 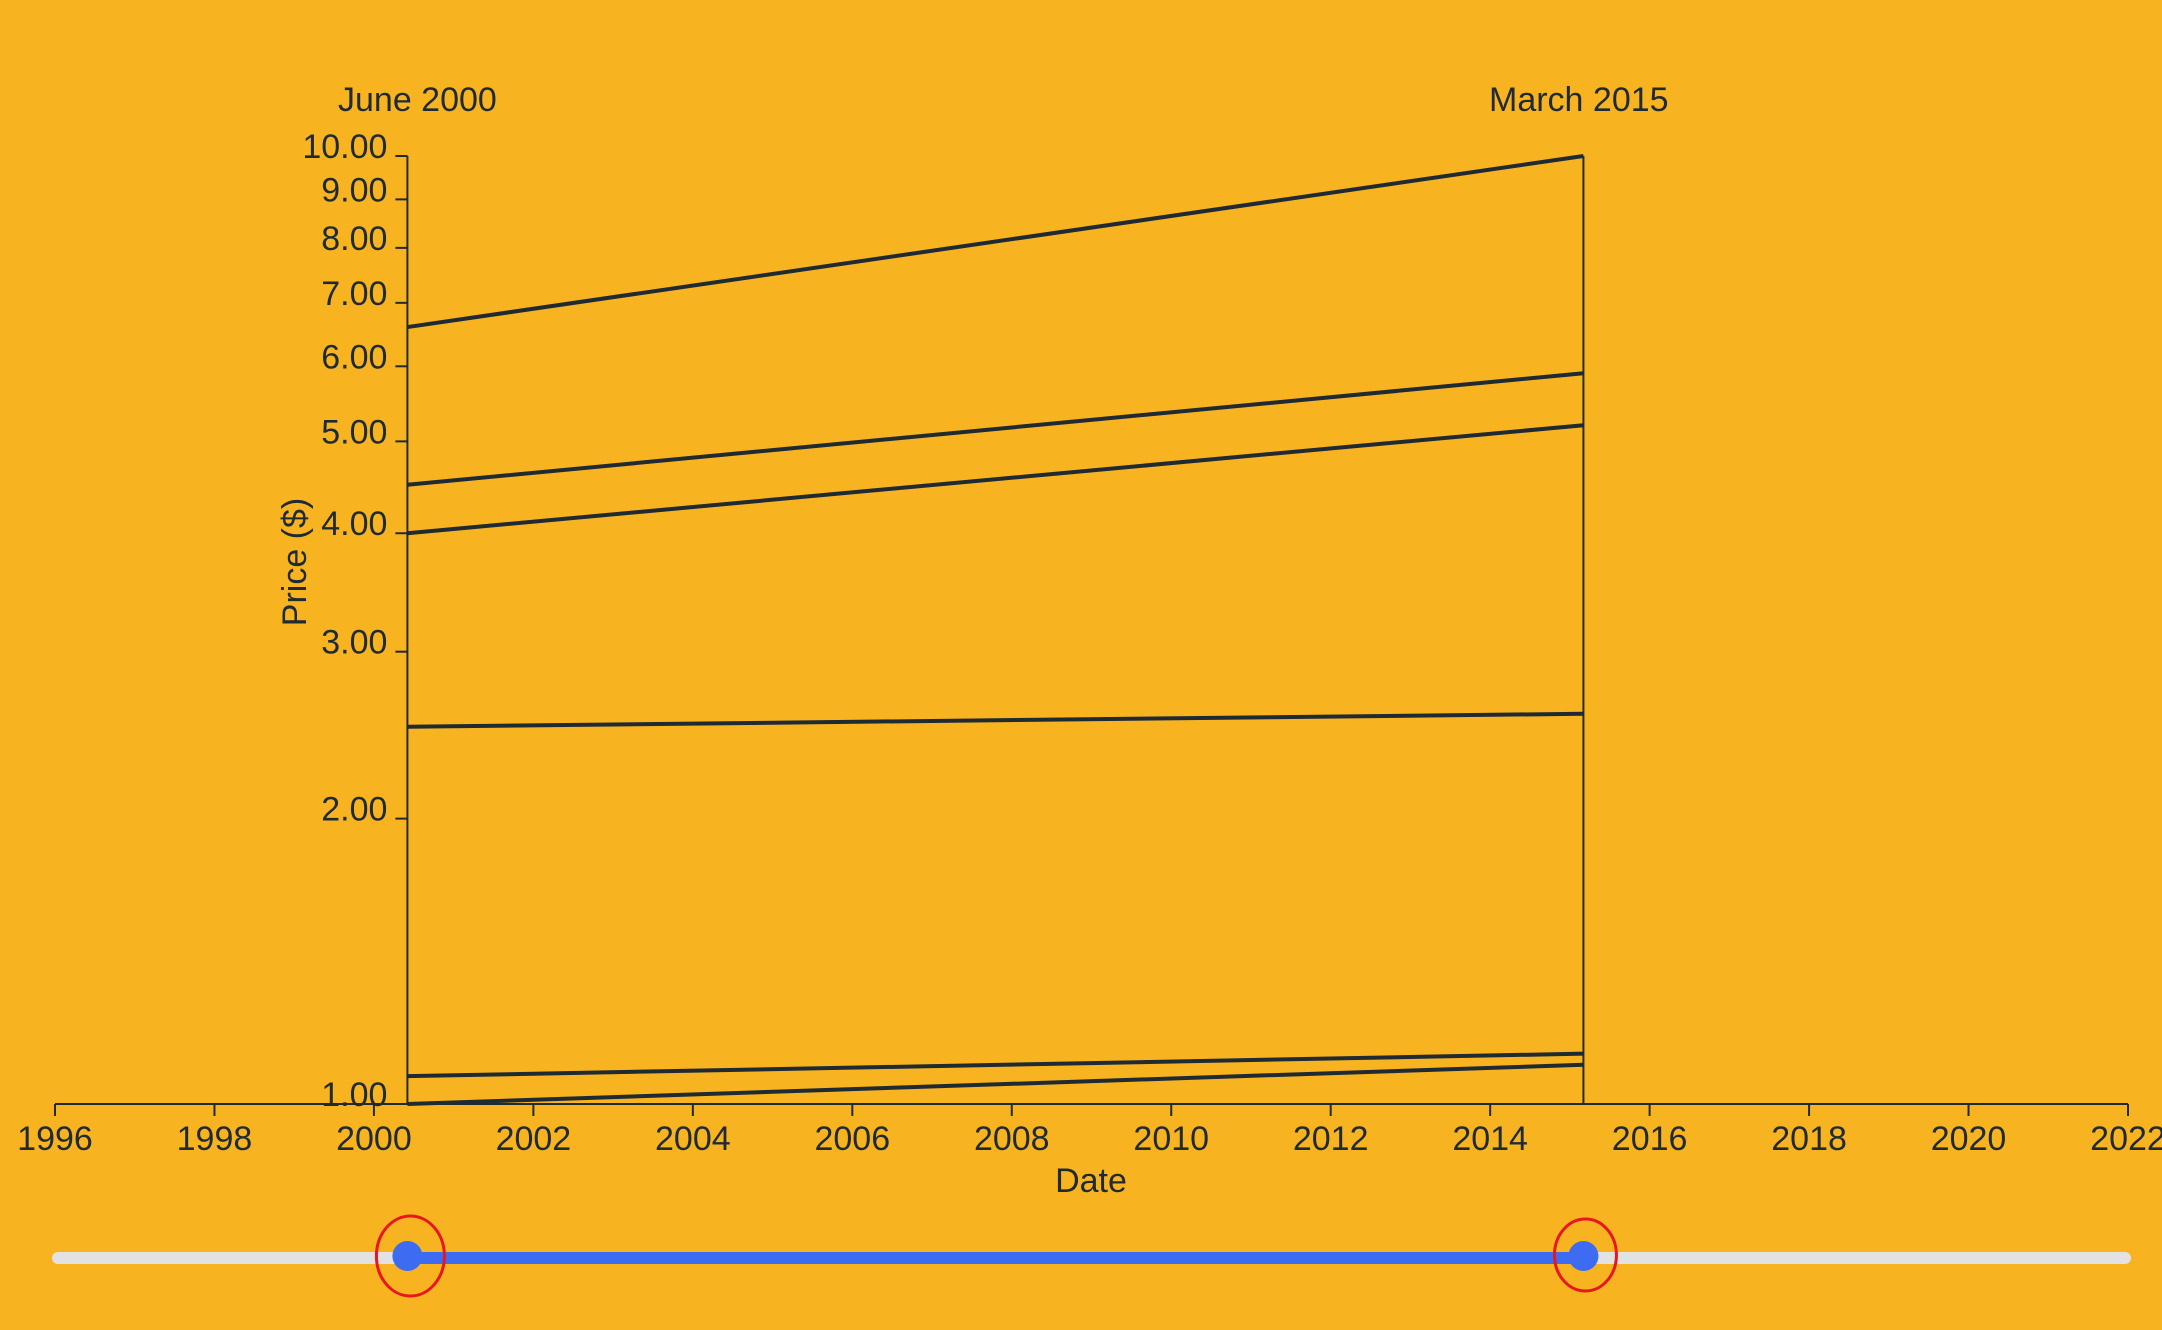 What do you see at coordinates (344, 147) in the screenshot?
I see `y-tick-label: 10.00` at bounding box center [344, 147].